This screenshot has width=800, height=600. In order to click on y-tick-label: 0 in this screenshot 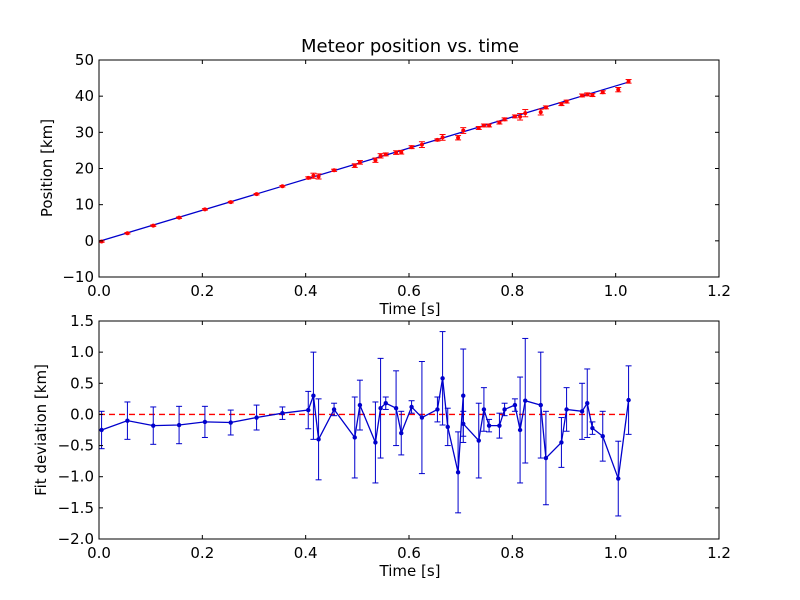, I will do `click(89, 241)`.